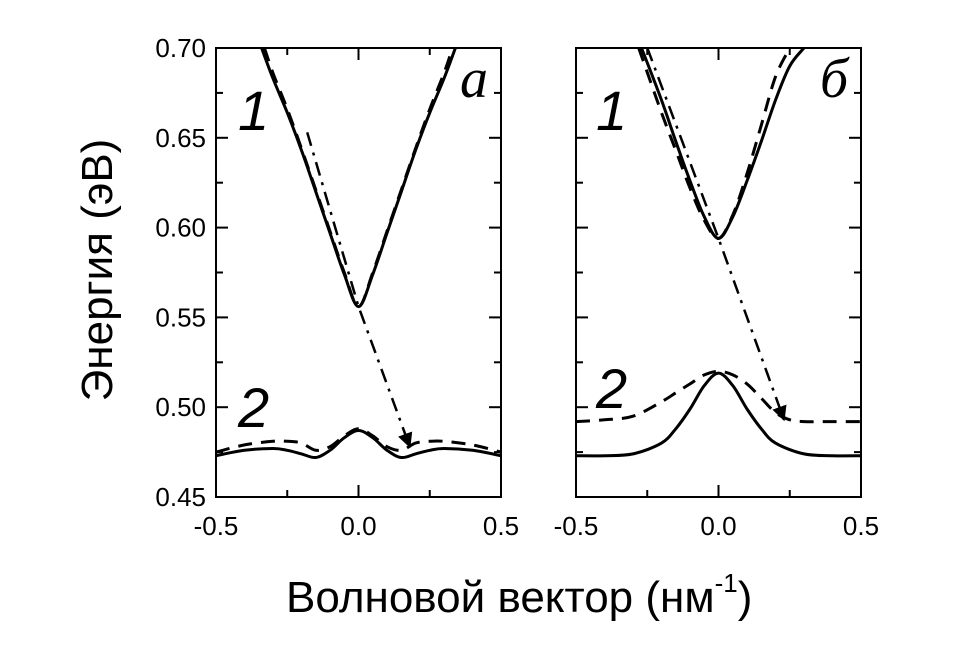 The image size is (962, 668). I want to click on panel-a-series-0-solid-line, so click(358, 178).